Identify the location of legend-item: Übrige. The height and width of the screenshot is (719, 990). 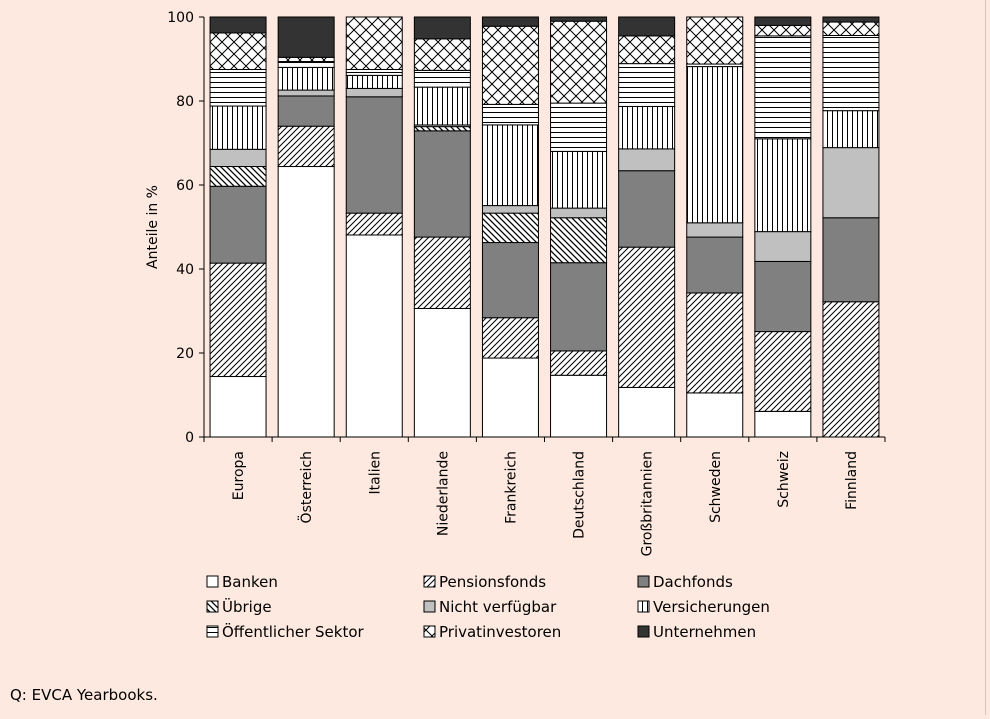
(239, 606).